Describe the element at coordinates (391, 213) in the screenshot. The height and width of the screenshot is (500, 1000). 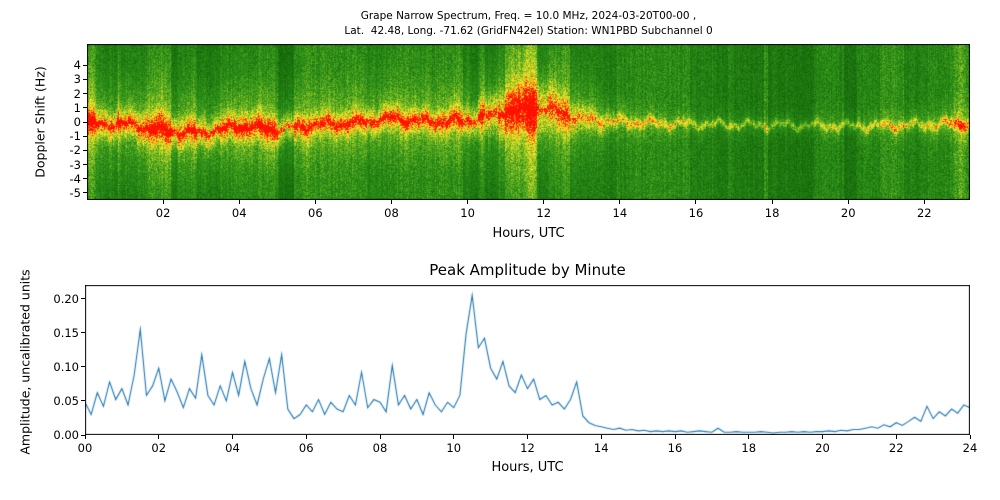
I see `spectrogram-x-tick-label: 08` at that location.